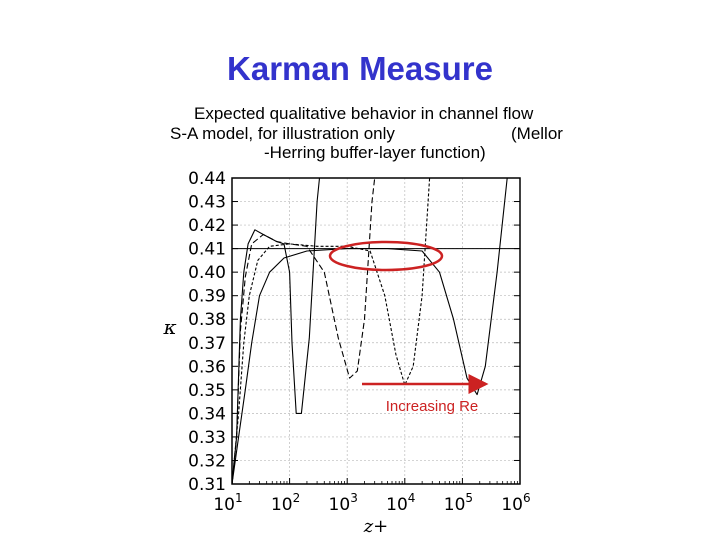  What do you see at coordinates (432, 406) in the screenshot?
I see `annotation-label: Increasing Re` at bounding box center [432, 406].